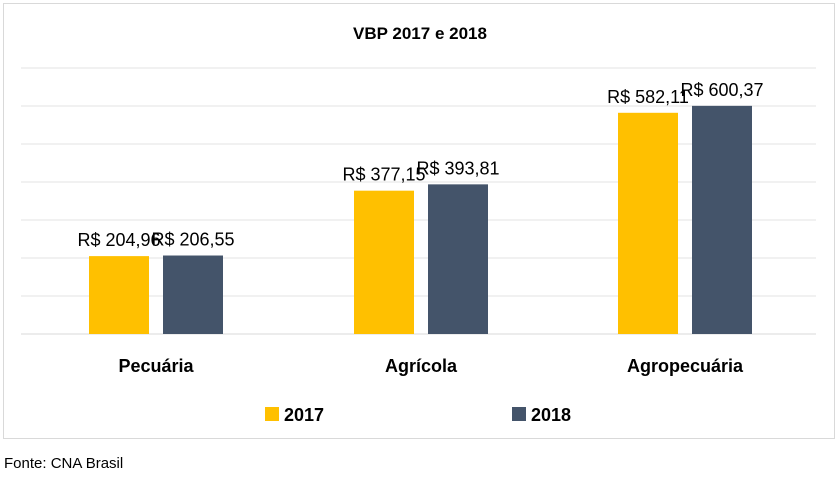 The image size is (839, 480). What do you see at coordinates (420, 33) in the screenshot?
I see `chart-title: VBP 2017 e 2018` at bounding box center [420, 33].